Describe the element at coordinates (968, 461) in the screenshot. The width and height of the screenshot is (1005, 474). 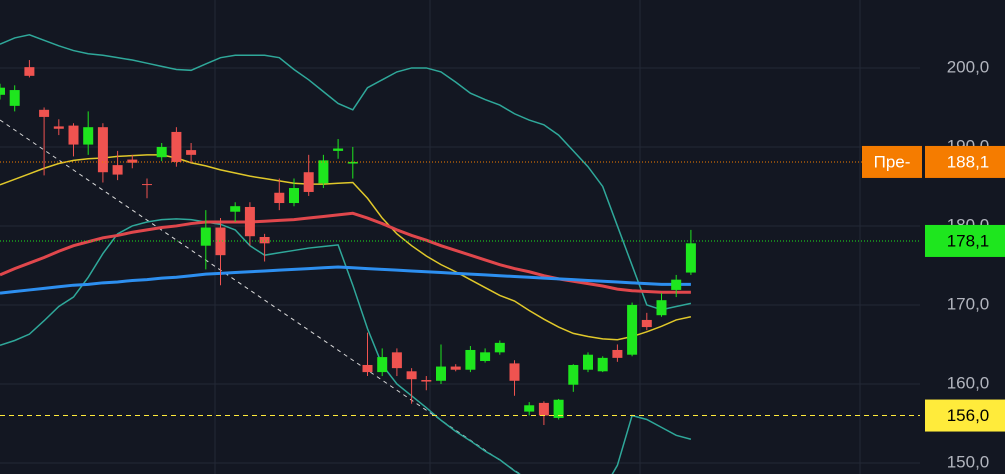
I see `y-tick-label: 150,0` at that location.